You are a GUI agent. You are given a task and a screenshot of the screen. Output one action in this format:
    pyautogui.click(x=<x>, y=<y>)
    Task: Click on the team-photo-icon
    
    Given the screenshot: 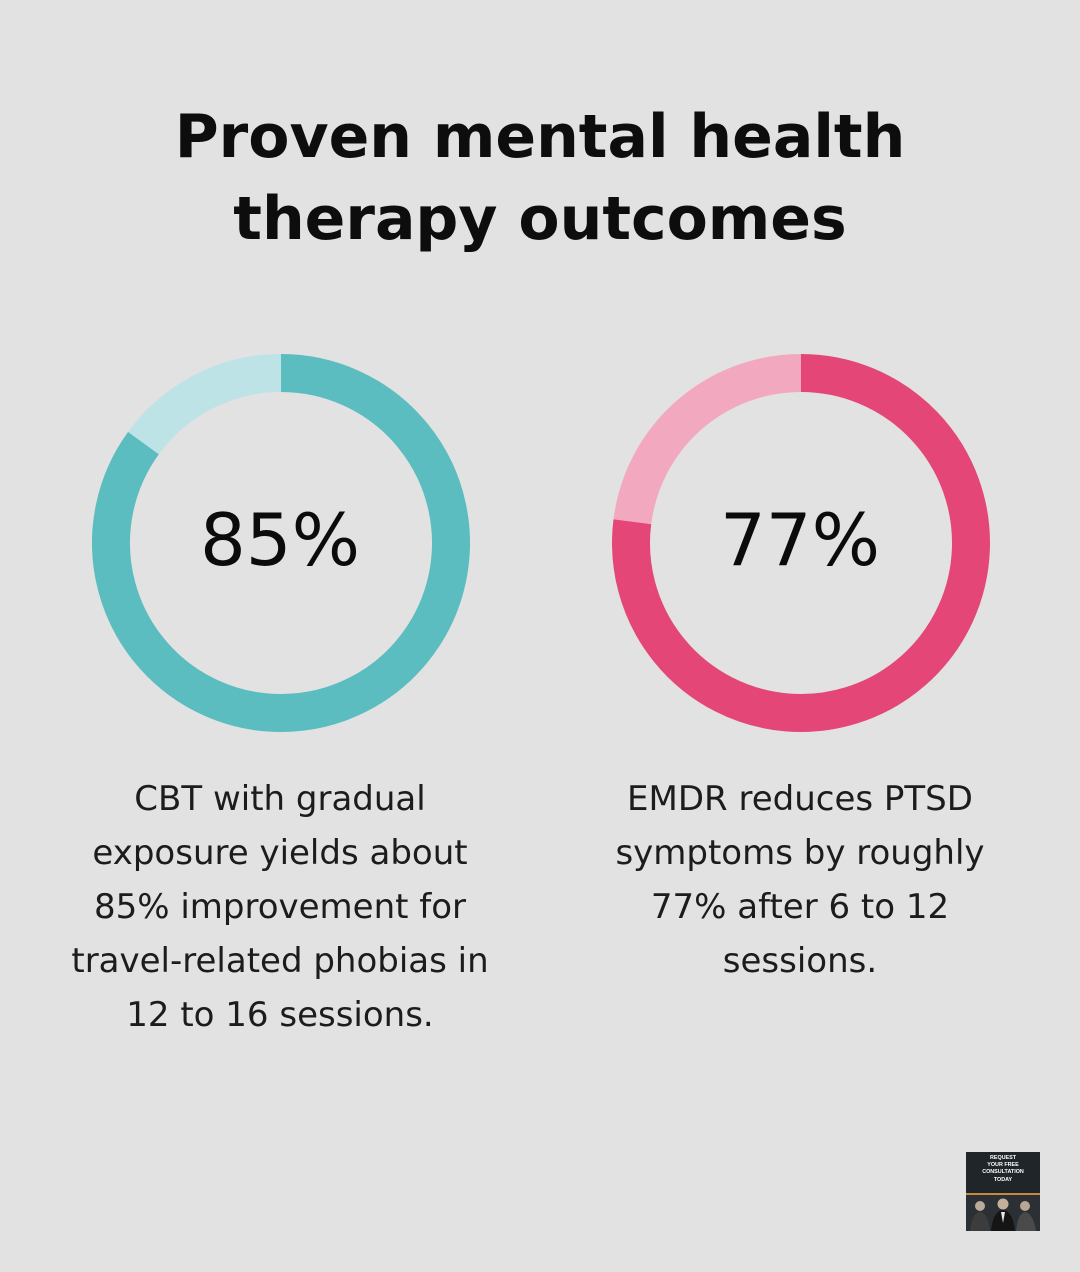 What is the action you would take?
    pyautogui.click(x=1003, y=1213)
    